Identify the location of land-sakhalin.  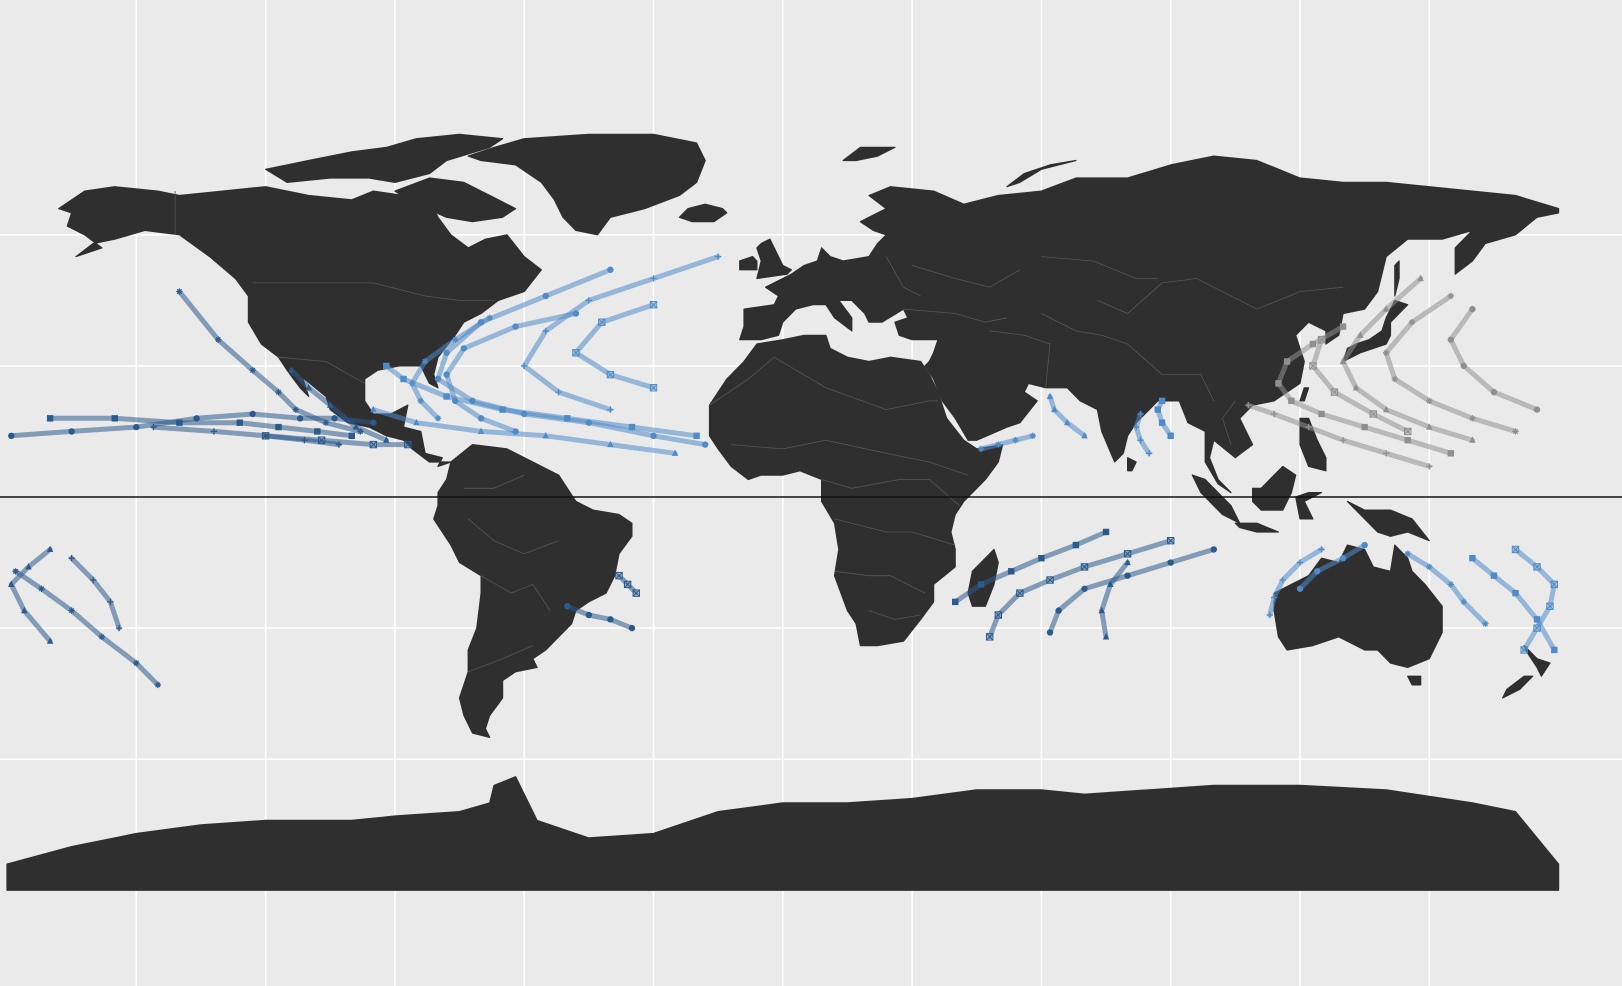
(1397, 278).